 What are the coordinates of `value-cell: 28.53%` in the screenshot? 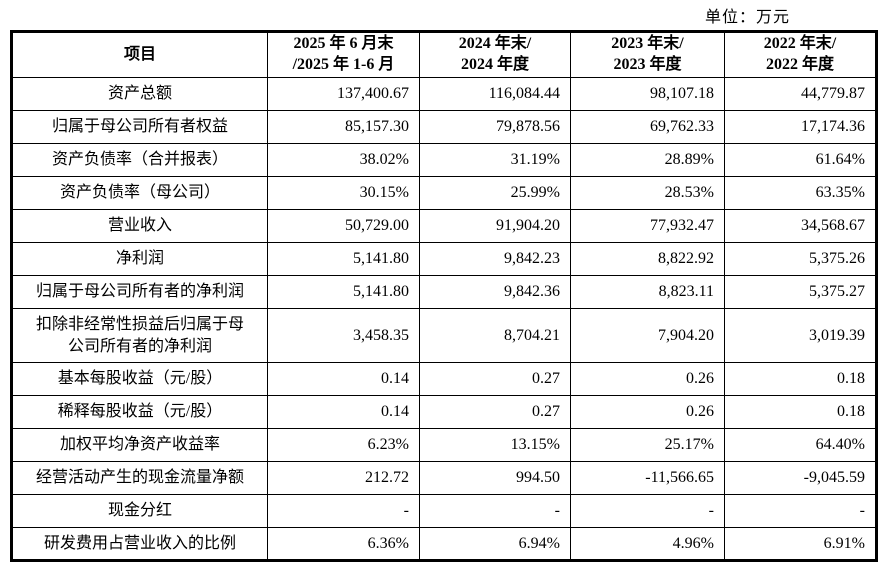 It's located at (647, 193).